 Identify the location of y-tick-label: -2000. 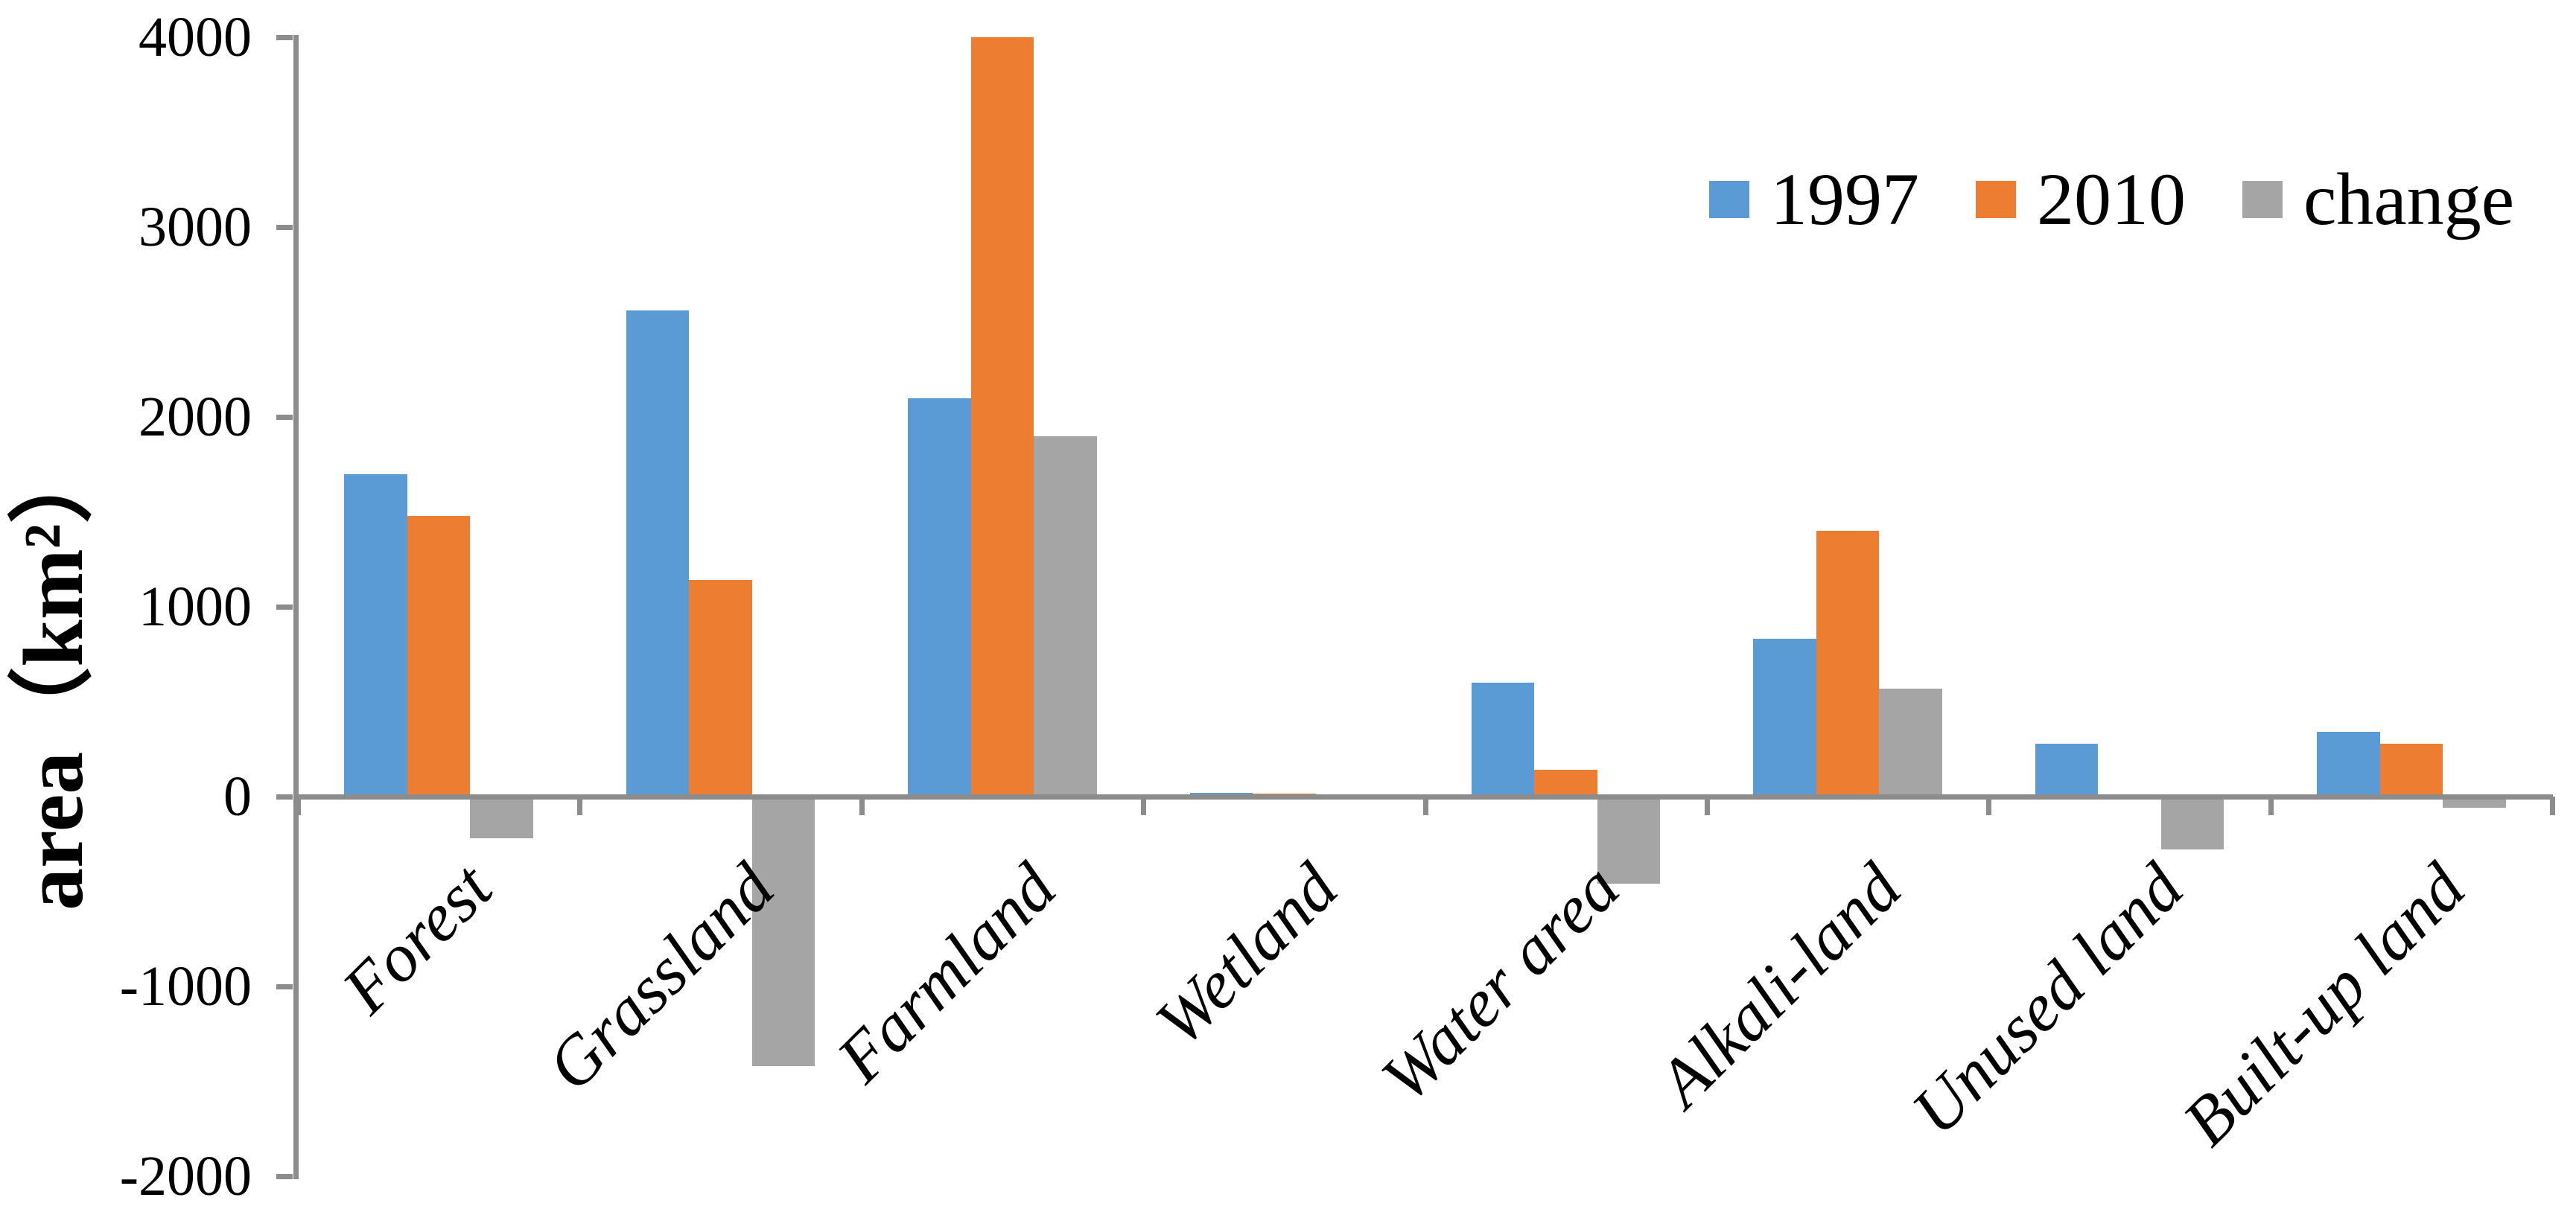
(185, 1176).